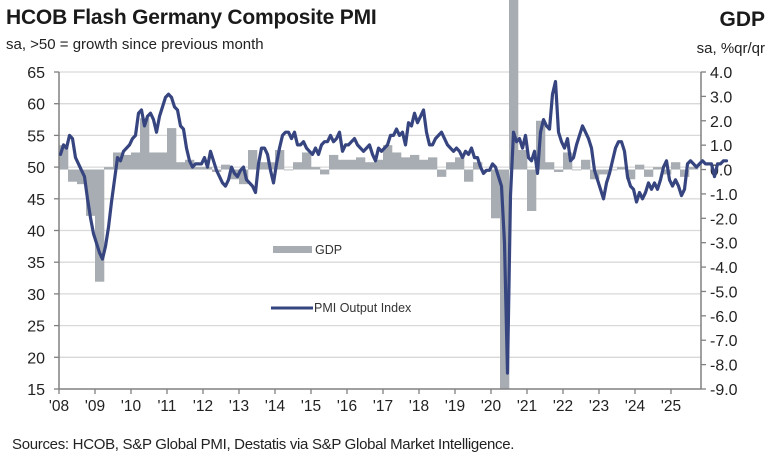  What do you see at coordinates (721, 146) in the screenshot?
I see `right-tick-label: 1.0` at bounding box center [721, 146].